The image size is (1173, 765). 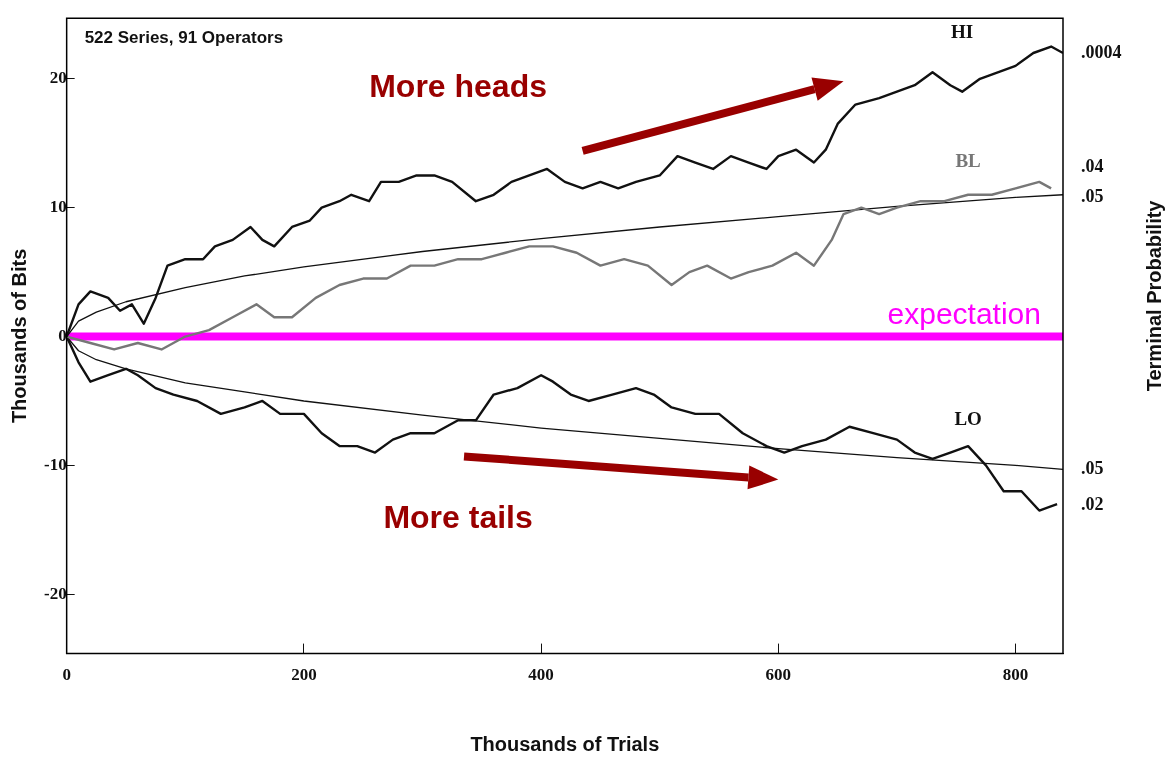 What do you see at coordinates (55, 464) in the screenshot?
I see `y-tick-label: -10` at bounding box center [55, 464].